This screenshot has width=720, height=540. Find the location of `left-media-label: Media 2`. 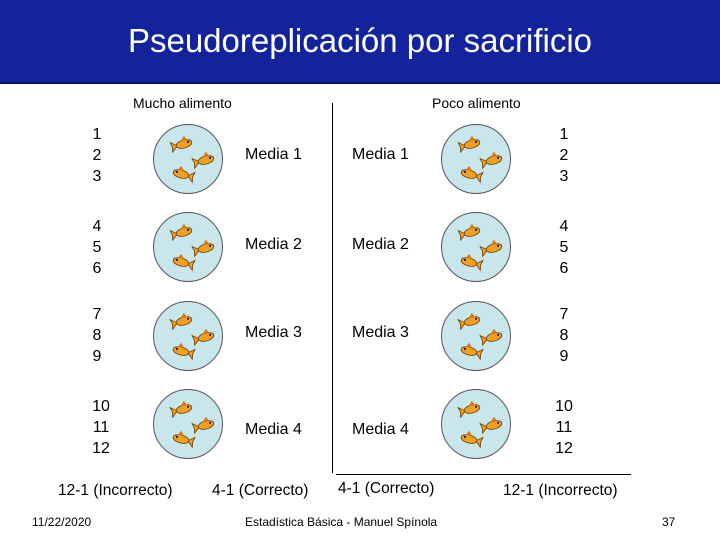

left-media-label: Media 2 is located at coordinates (273, 244).